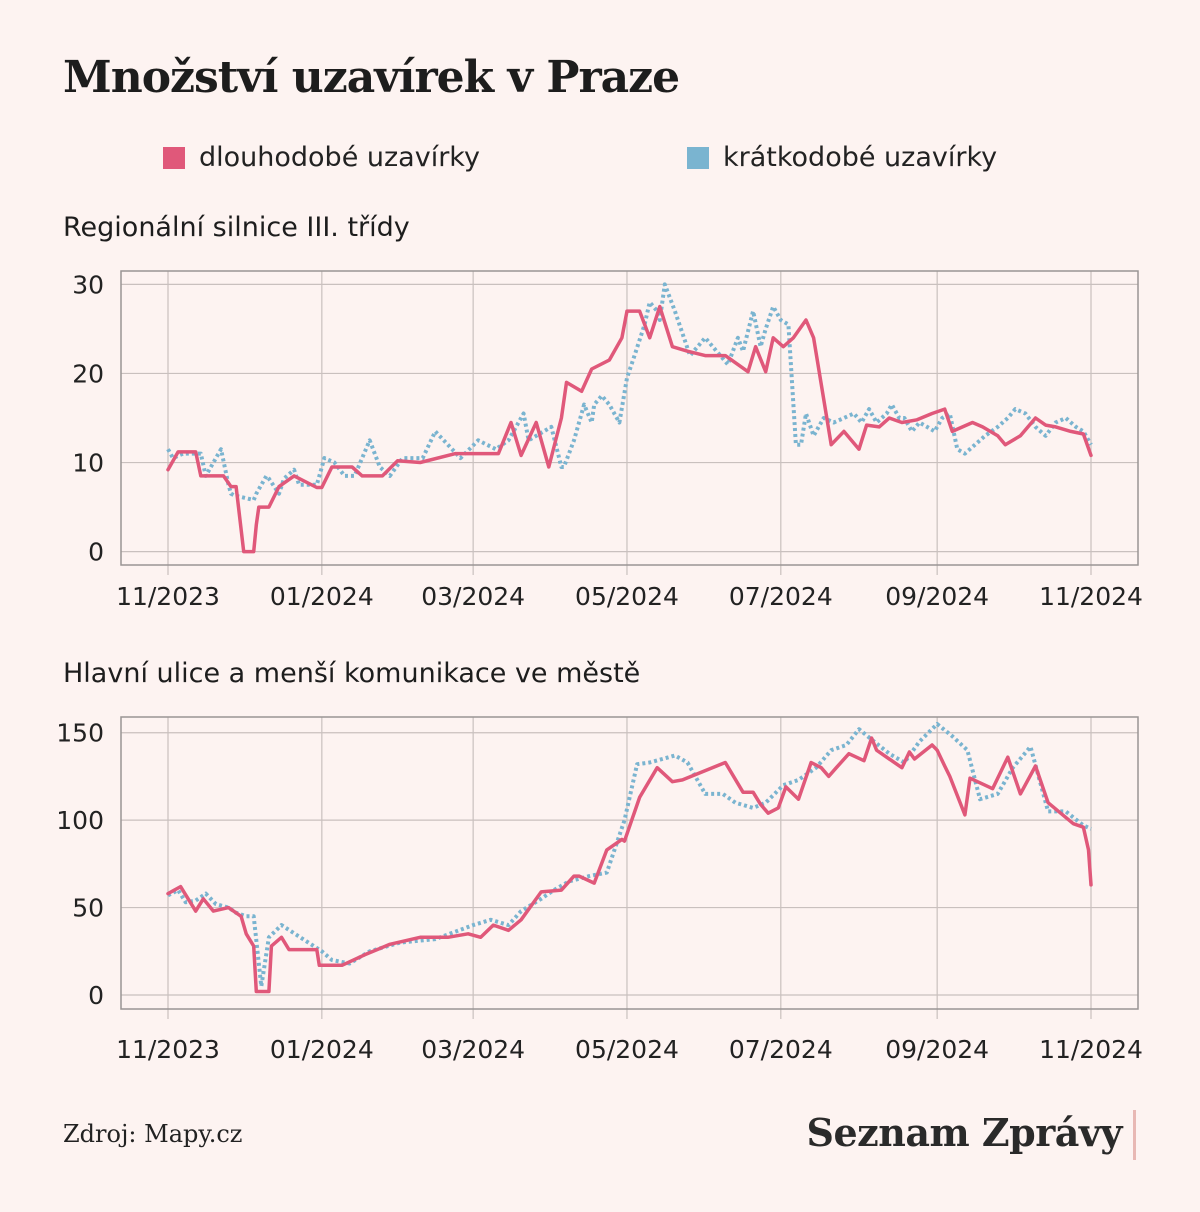 This screenshot has width=1200, height=1212. I want to click on legend-item-long-term: dlouhodobé uzavírky, so click(321, 157).